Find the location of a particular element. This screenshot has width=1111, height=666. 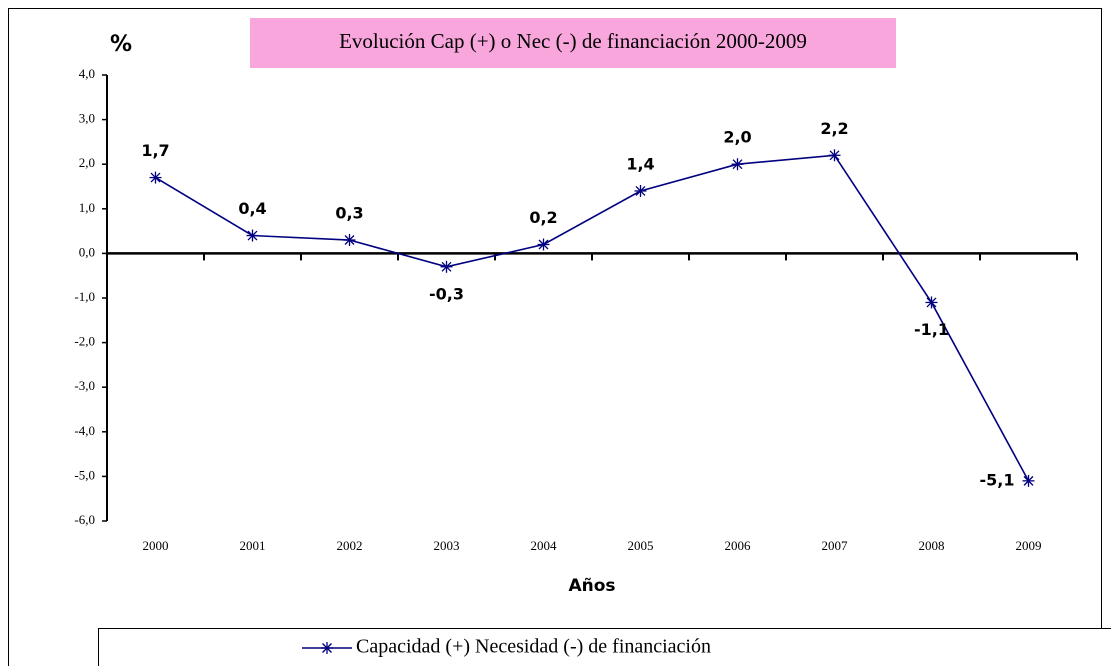

y-tick-label: -6,0 is located at coordinates (84, 519).